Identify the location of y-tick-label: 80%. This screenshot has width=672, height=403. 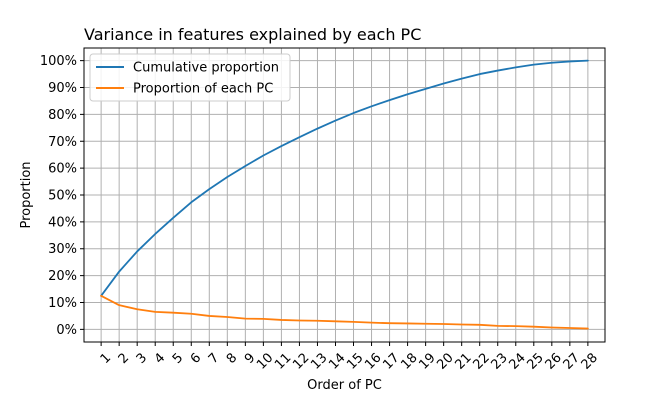
(62, 115).